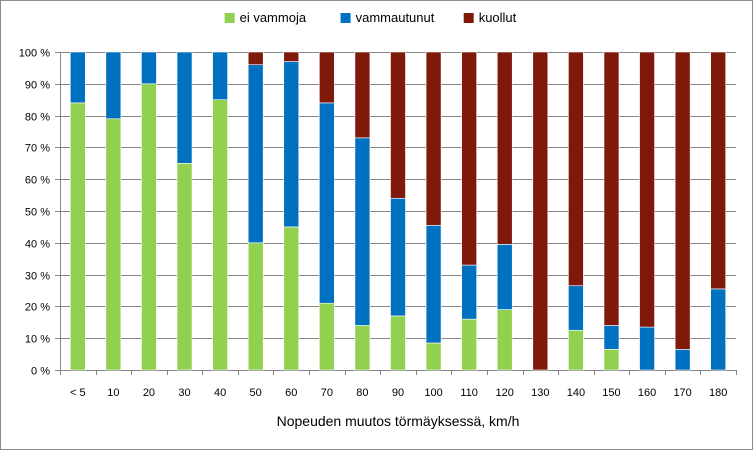 Image resolution: width=753 pixels, height=454 pixels. I want to click on x-tick-label: 160, so click(647, 393).